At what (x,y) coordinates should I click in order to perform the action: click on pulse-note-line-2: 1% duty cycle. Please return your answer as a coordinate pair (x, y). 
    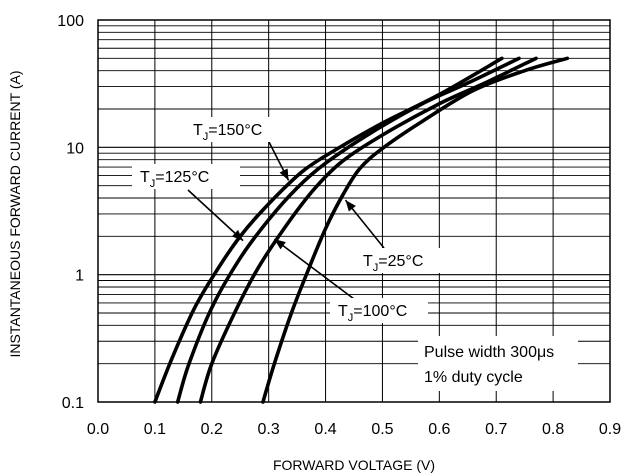
    Looking at the image, I should click on (473, 377).